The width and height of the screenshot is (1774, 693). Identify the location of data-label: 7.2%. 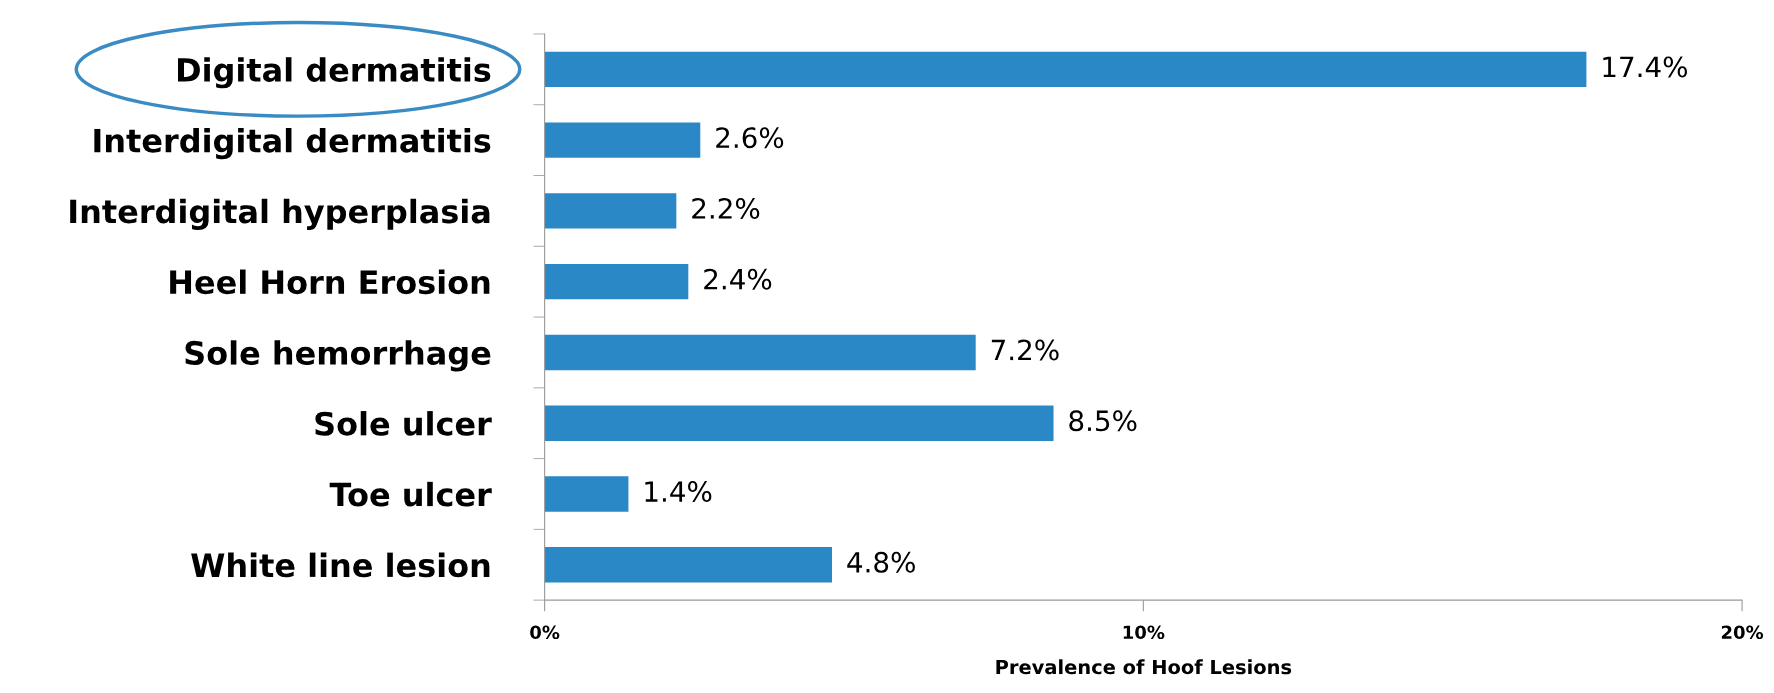
(1025, 350).